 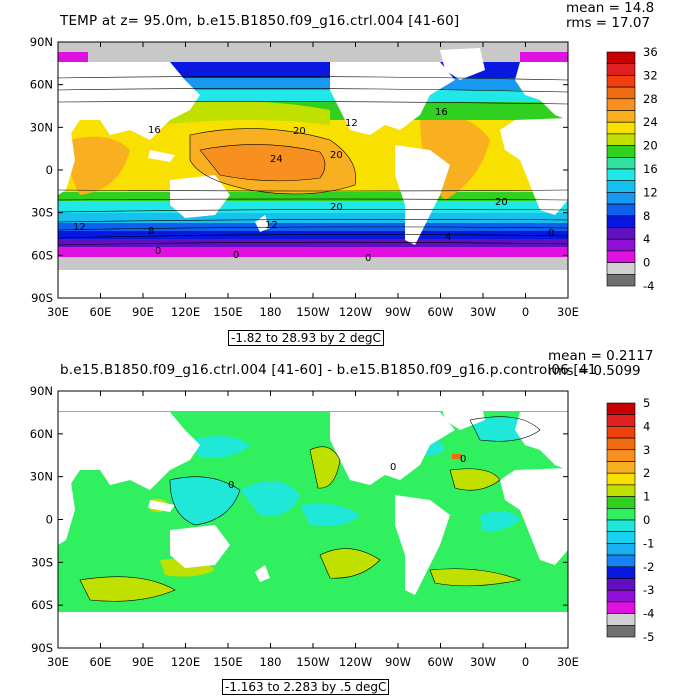 I want to click on panel1-colorbar-label: 36, so click(x=650, y=52).